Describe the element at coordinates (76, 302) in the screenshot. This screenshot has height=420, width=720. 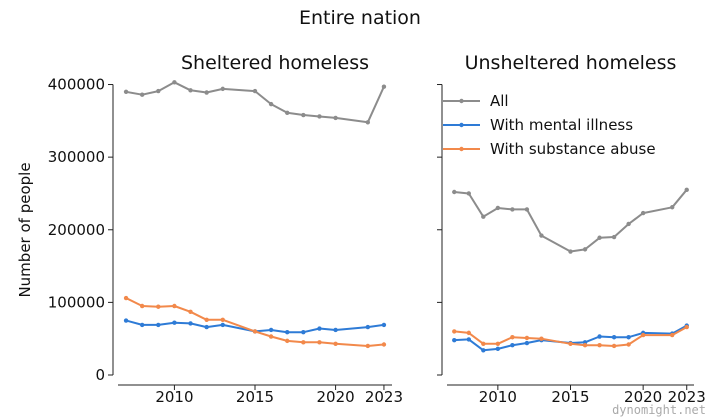
I see `y-tick-label: 100000` at that location.